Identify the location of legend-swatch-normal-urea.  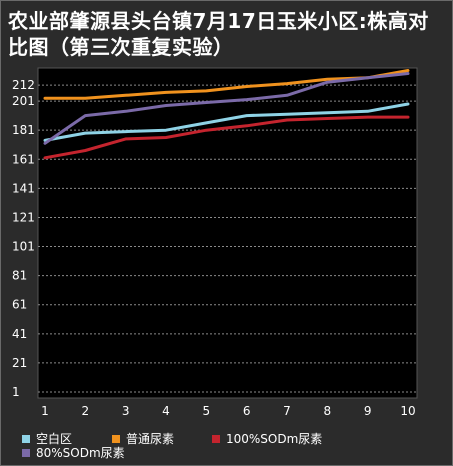
(116, 439).